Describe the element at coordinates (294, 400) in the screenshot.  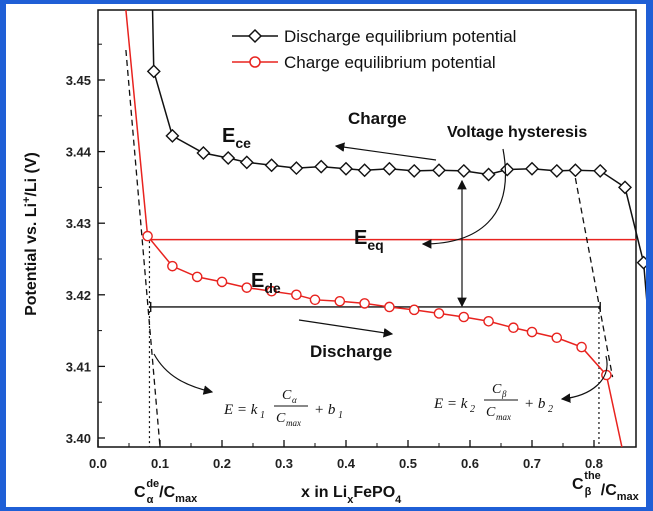
I see `svg-text: α` at that location.